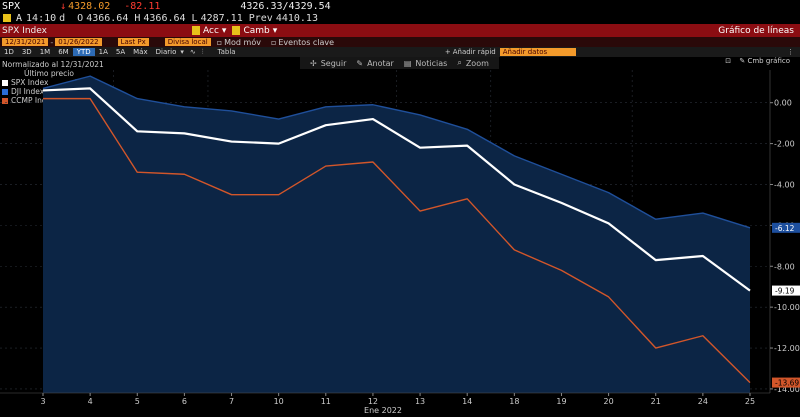  I want to click on legend-item-ccmp: CCMP Index -13.69, so click(52, 100).